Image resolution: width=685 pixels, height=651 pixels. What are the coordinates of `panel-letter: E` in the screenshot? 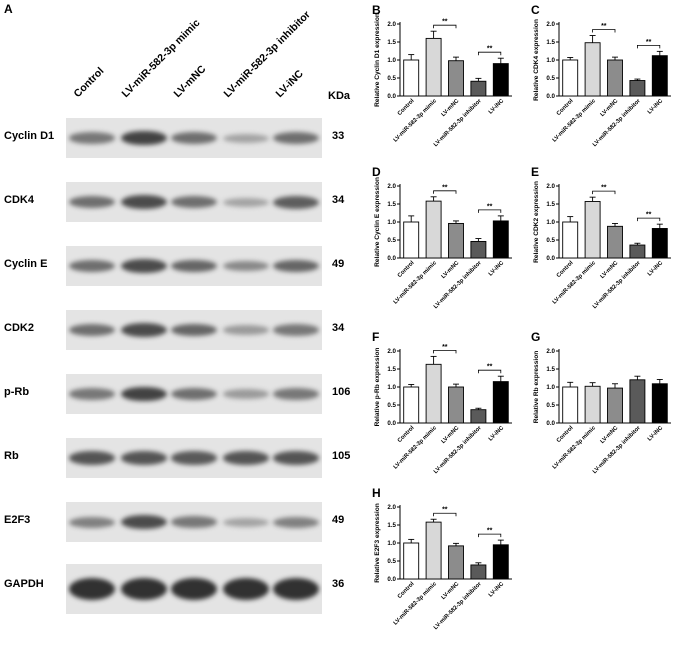 It's located at (535, 172).